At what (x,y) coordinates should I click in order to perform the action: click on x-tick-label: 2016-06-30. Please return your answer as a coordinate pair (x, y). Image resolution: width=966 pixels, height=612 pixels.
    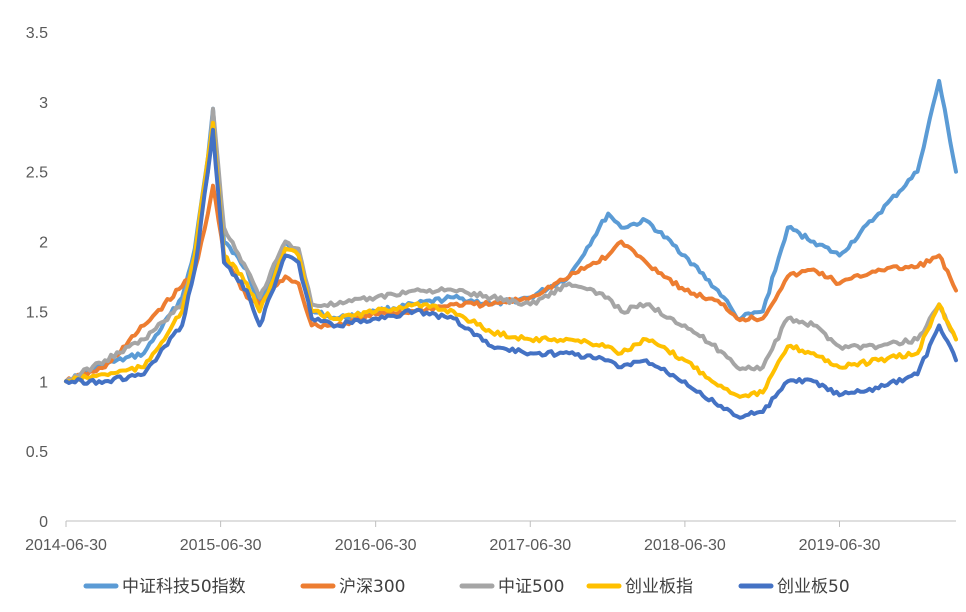
    Looking at the image, I should click on (376, 545).